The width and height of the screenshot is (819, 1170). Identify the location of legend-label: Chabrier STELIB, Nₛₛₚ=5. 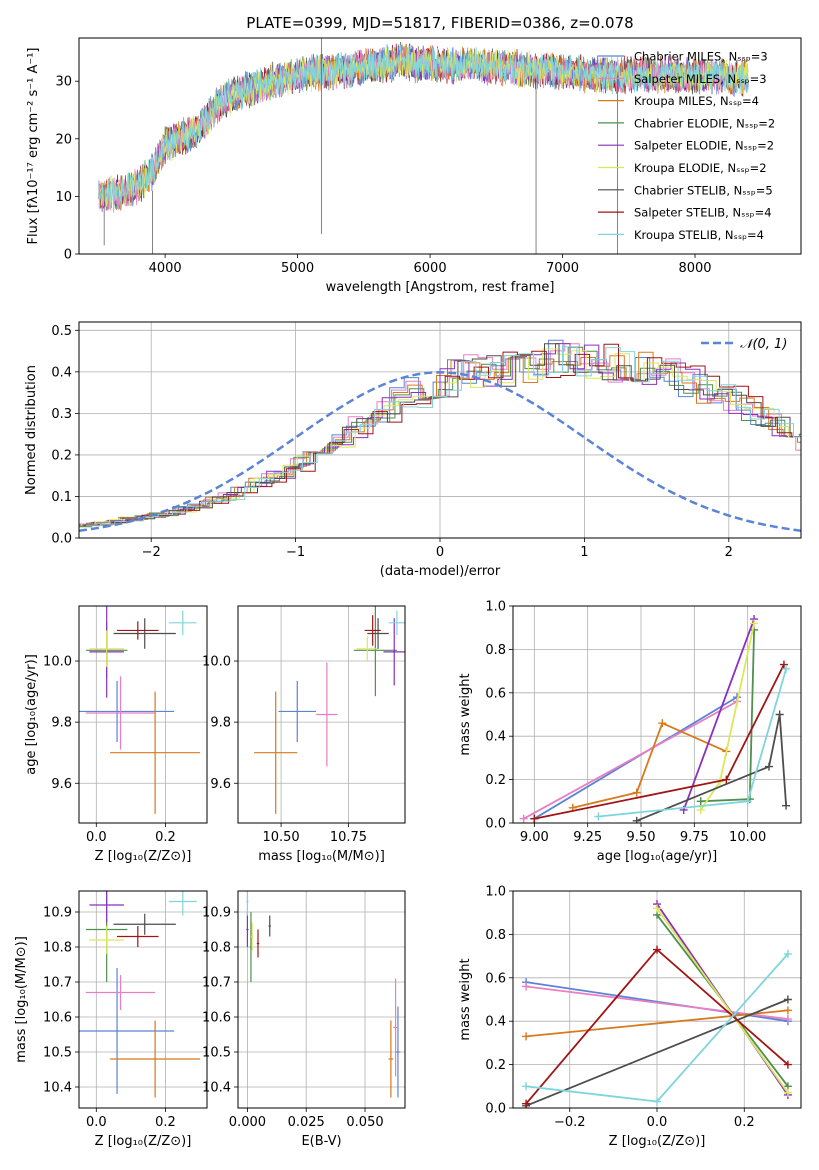
(703, 190).